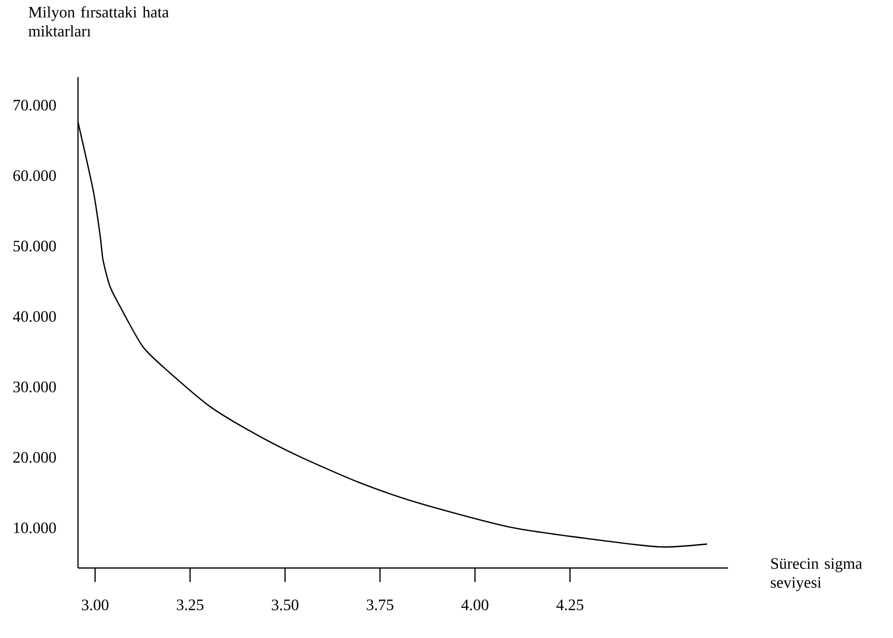  I want to click on x-tick-label: 3.75, so click(380, 605).